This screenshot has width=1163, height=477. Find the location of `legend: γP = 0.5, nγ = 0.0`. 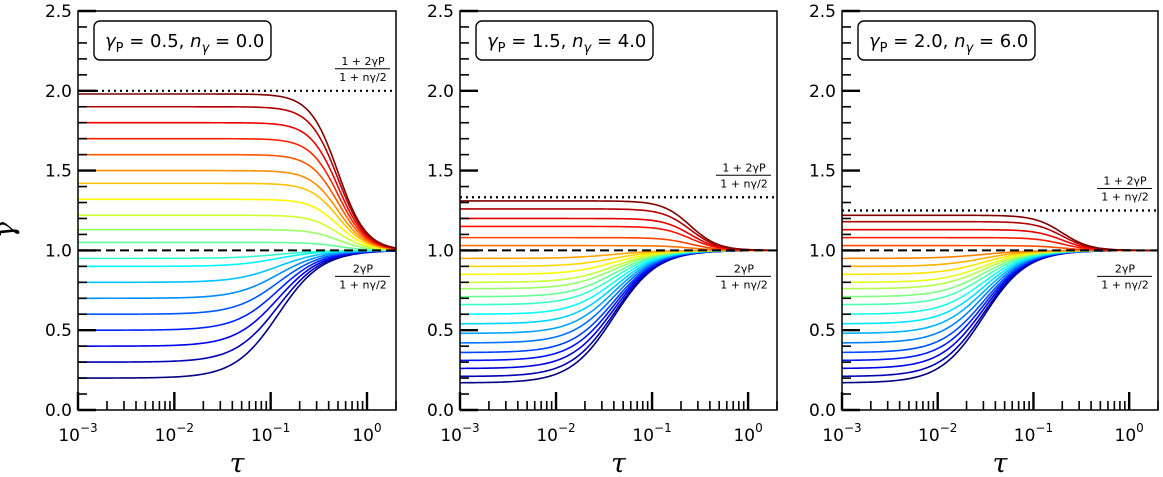

legend: γP = 0.5, nγ = 0.0 is located at coordinates (182, 40).